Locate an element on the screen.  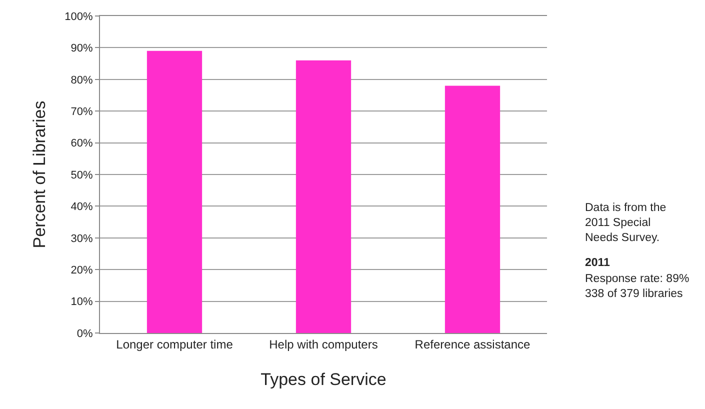
x-axis-title: Types of Service is located at coordinates (323, 379).